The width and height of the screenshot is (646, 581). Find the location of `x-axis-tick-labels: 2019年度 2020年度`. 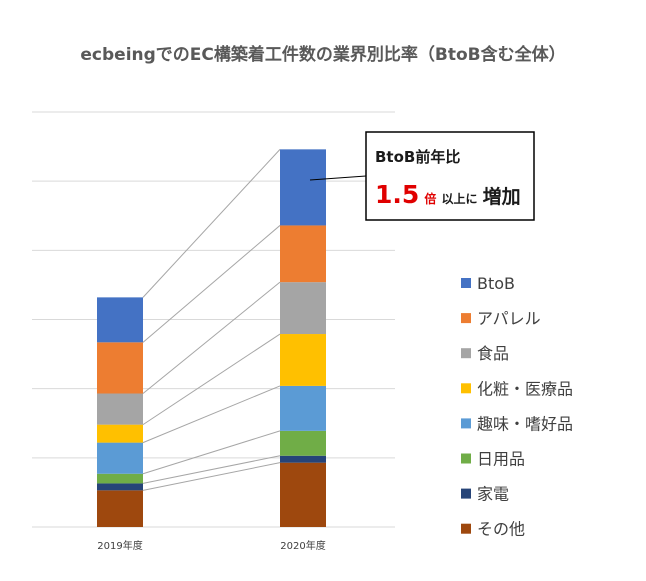

x-axis-tick-labels: 2019年度 2020年度 is located at coordinates (211, 545).